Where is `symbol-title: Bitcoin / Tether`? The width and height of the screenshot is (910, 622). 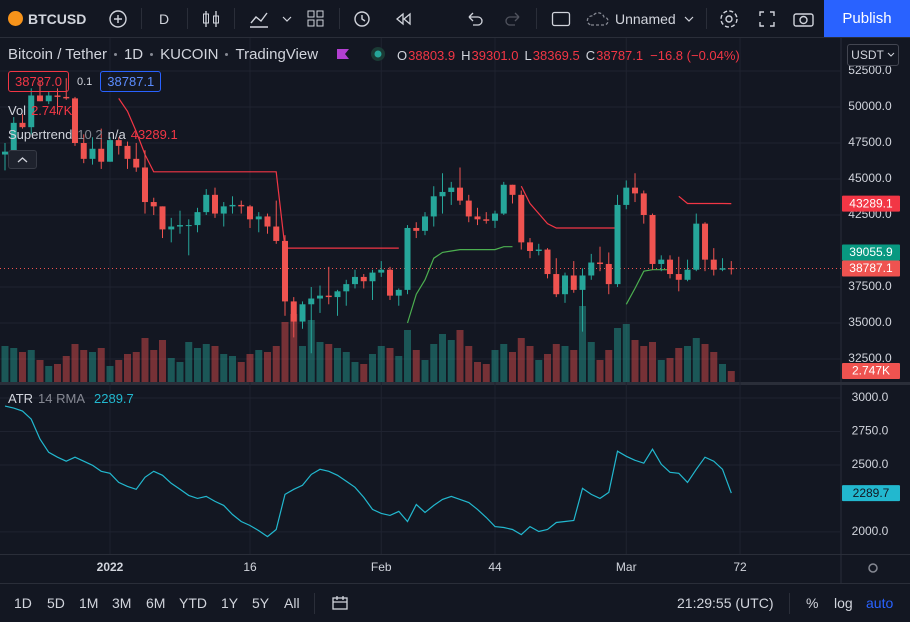 symbol-title: Bitcoin / Tether is located at coordinates (57, 54).